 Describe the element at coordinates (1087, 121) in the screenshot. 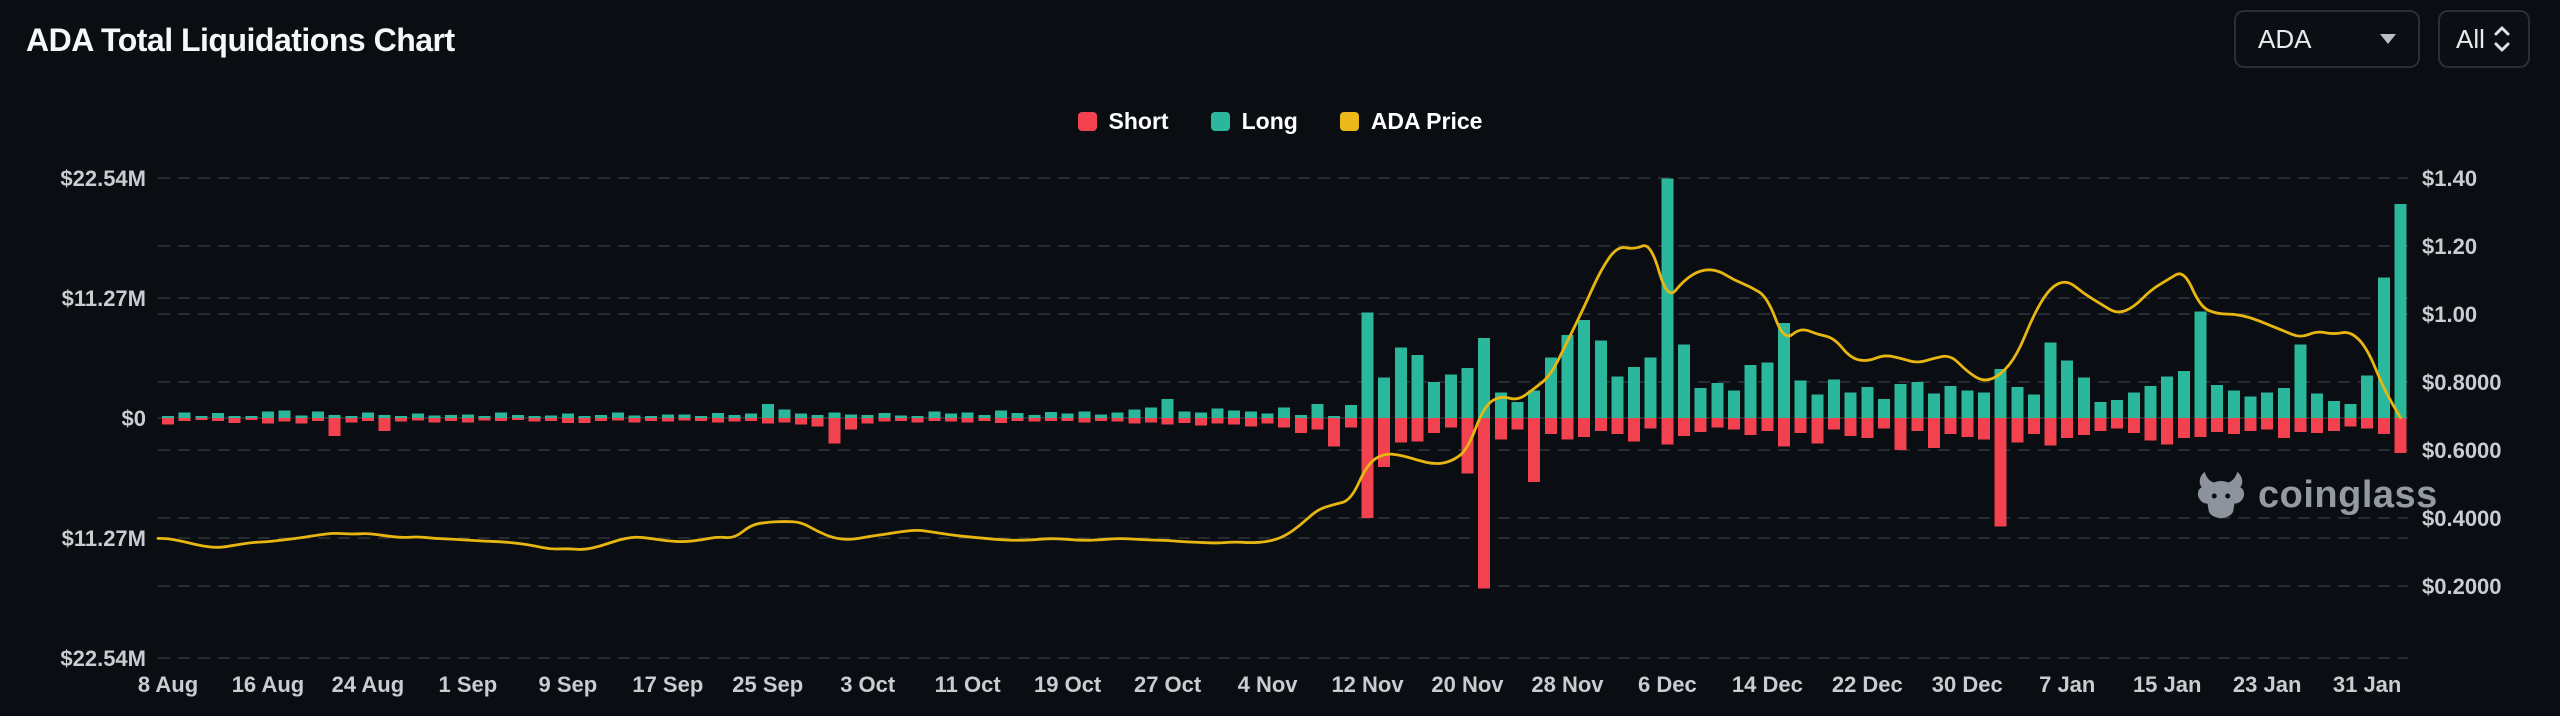

I see `short-swatch` at that location.